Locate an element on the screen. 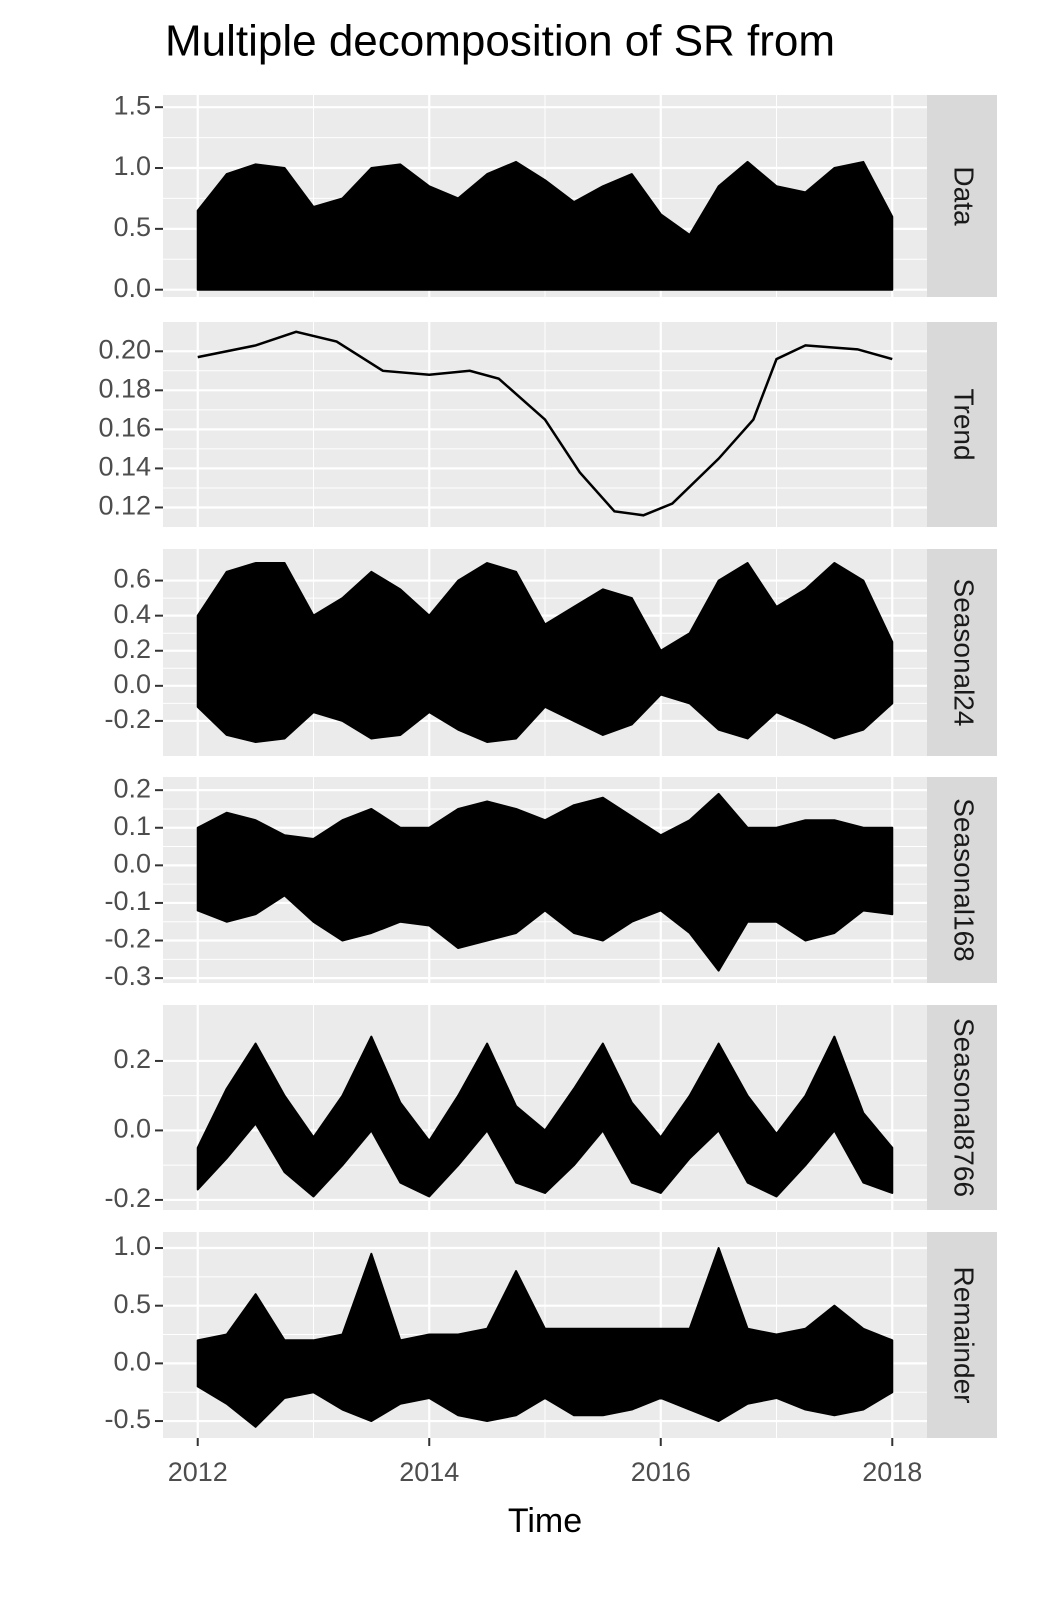 The width and height of the screenshot is (1053, 1621). strip-label: Trend is located at coordinates (964, 424).